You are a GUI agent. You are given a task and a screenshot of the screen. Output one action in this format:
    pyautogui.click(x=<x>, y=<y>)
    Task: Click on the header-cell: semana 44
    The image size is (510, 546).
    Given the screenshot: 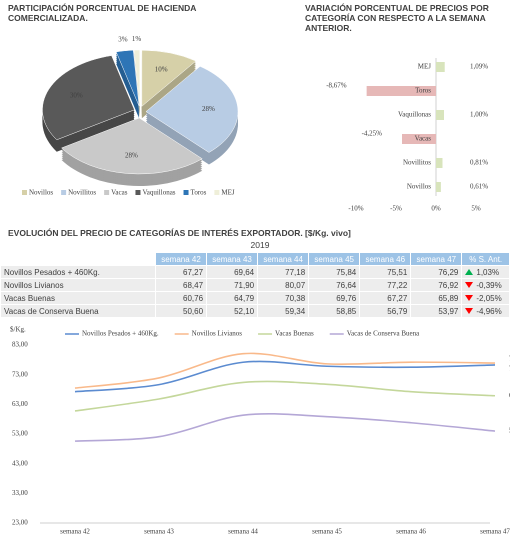 What is the action you would take?
    pyautogui.click(x=283, y=259)
    